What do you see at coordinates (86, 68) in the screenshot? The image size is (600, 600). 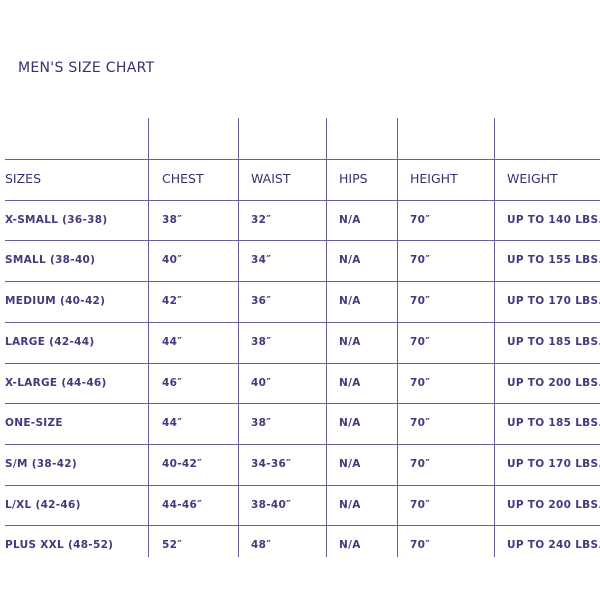 I see `page-title: MEN'S SIZE CHART` at bounding box center [86, 68].